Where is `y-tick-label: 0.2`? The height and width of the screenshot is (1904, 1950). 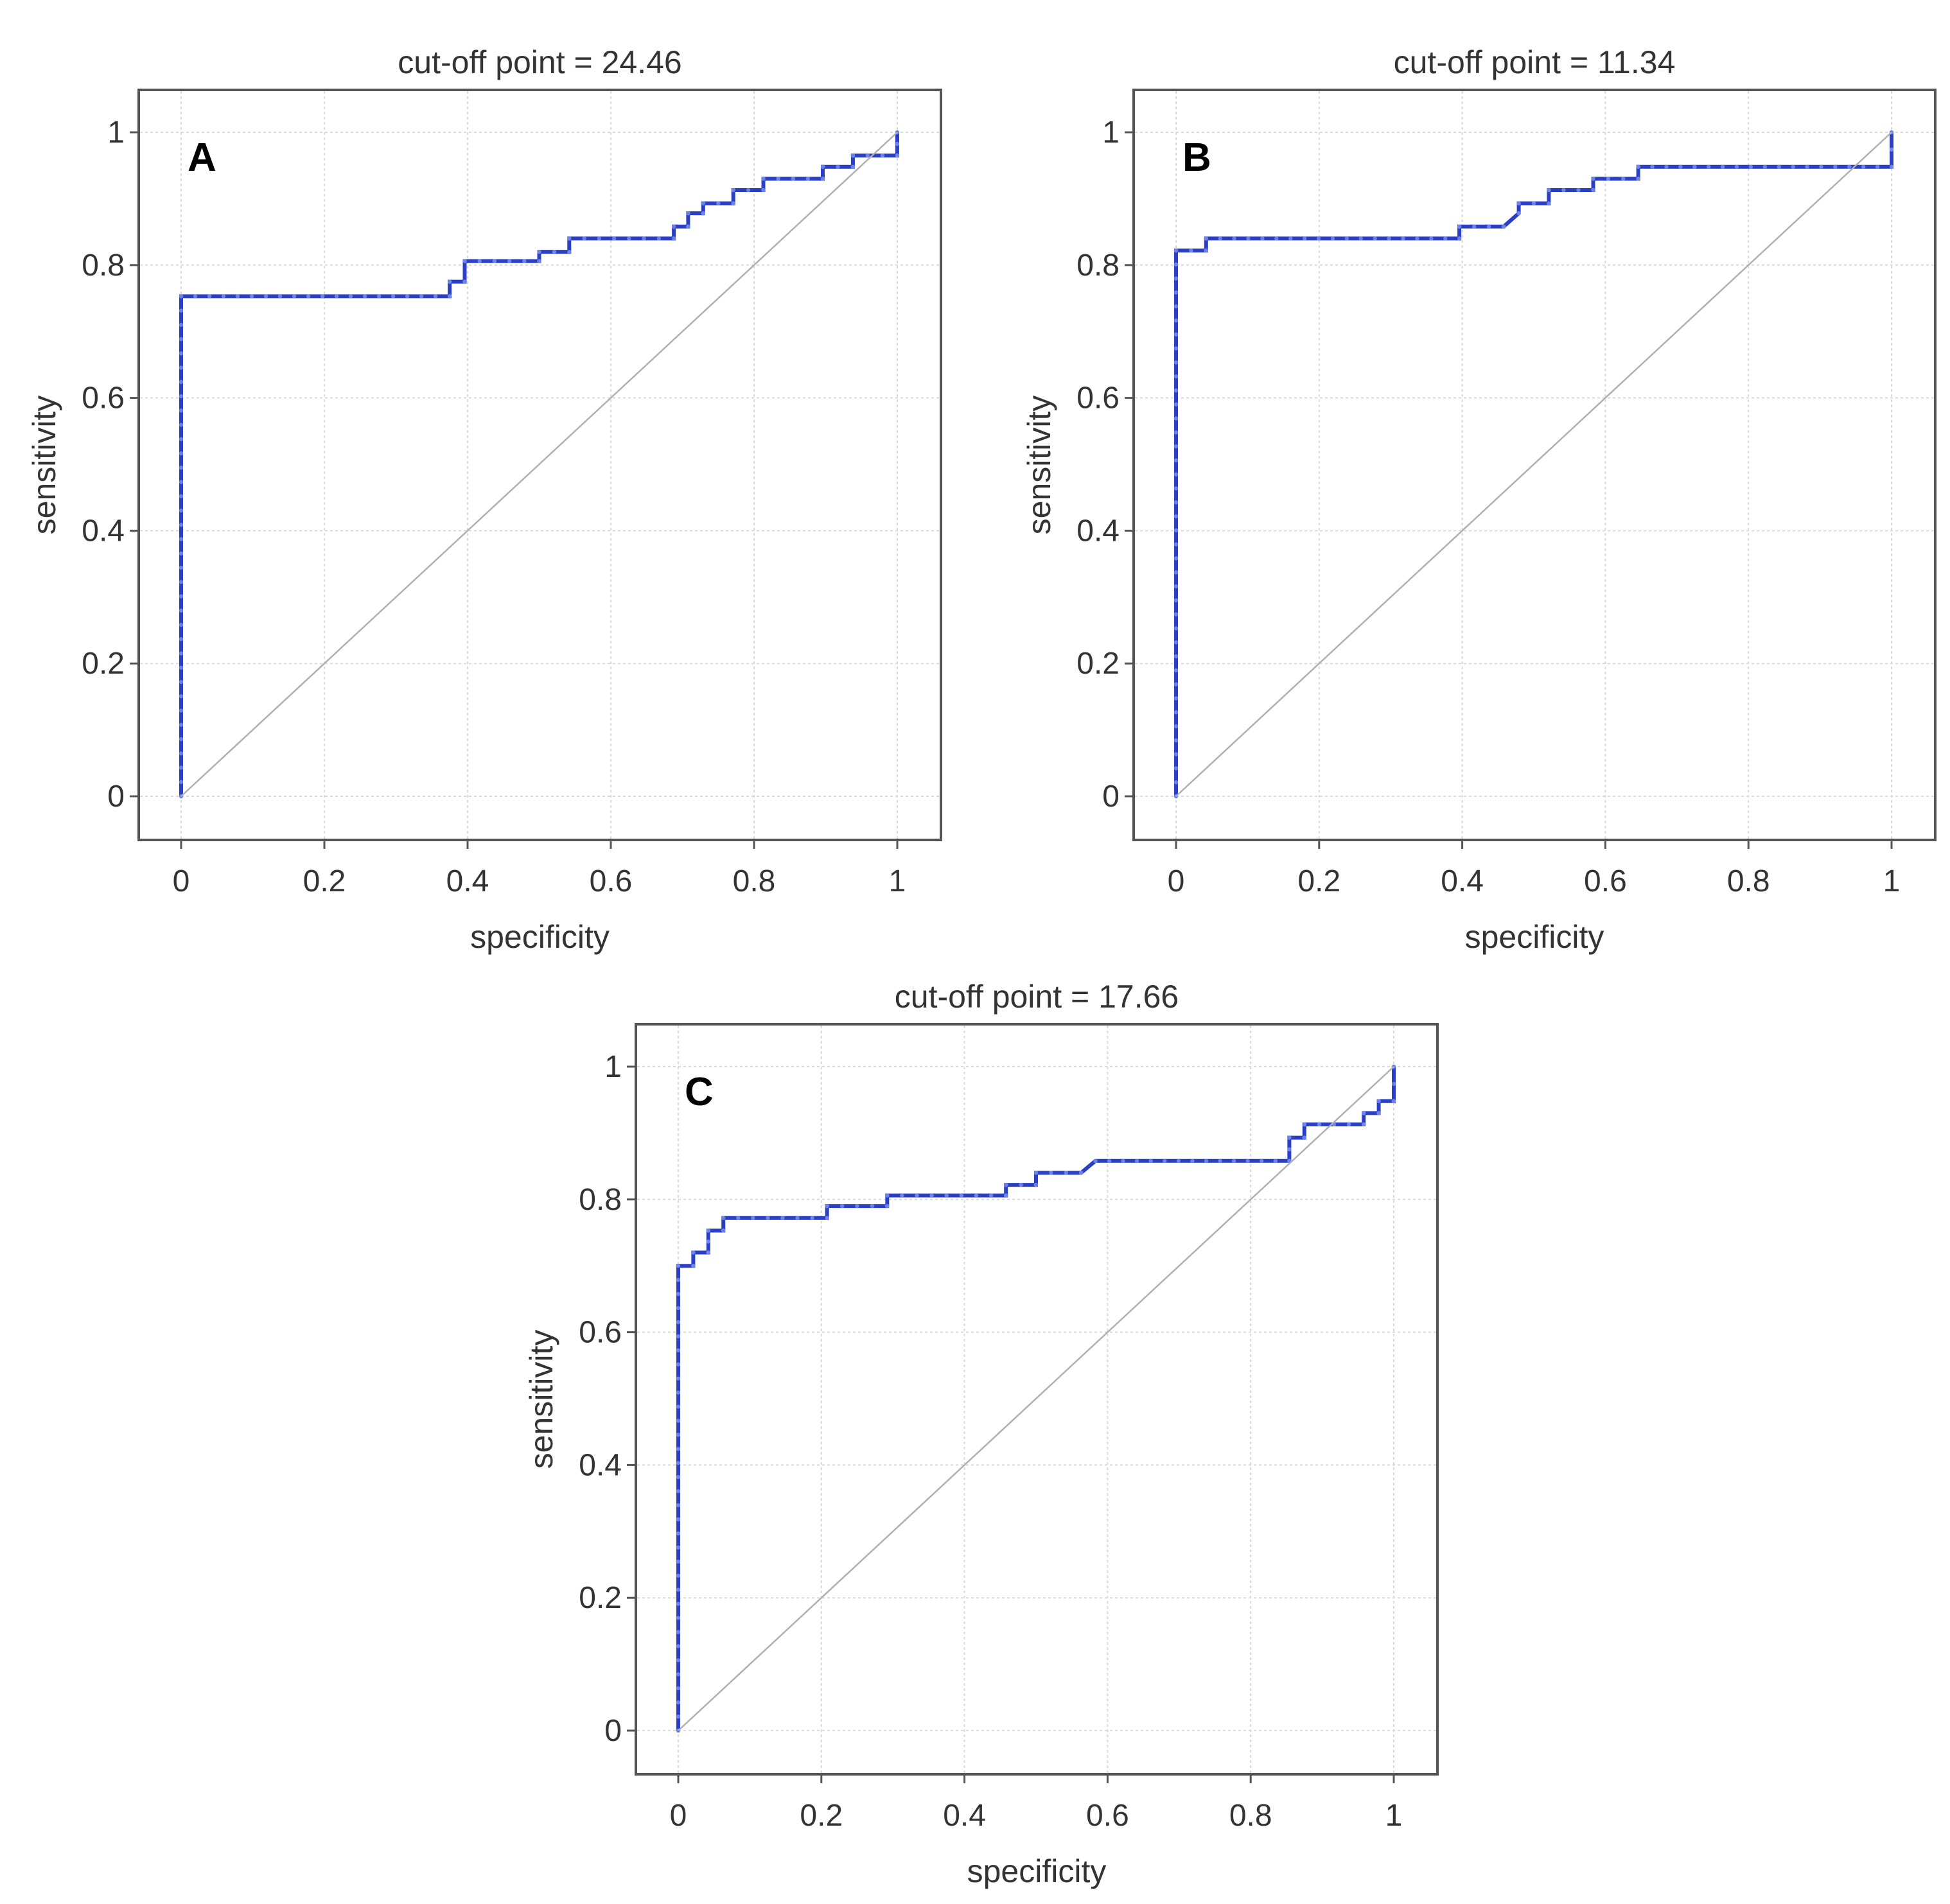
y-tick-label: 0.2 is located at coordinates (600, 1598).